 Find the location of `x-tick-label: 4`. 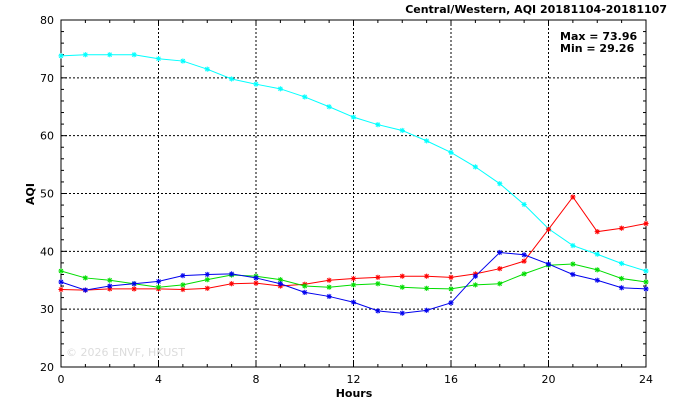

x-tick-label: 4 is located at coordinates (158, 379).